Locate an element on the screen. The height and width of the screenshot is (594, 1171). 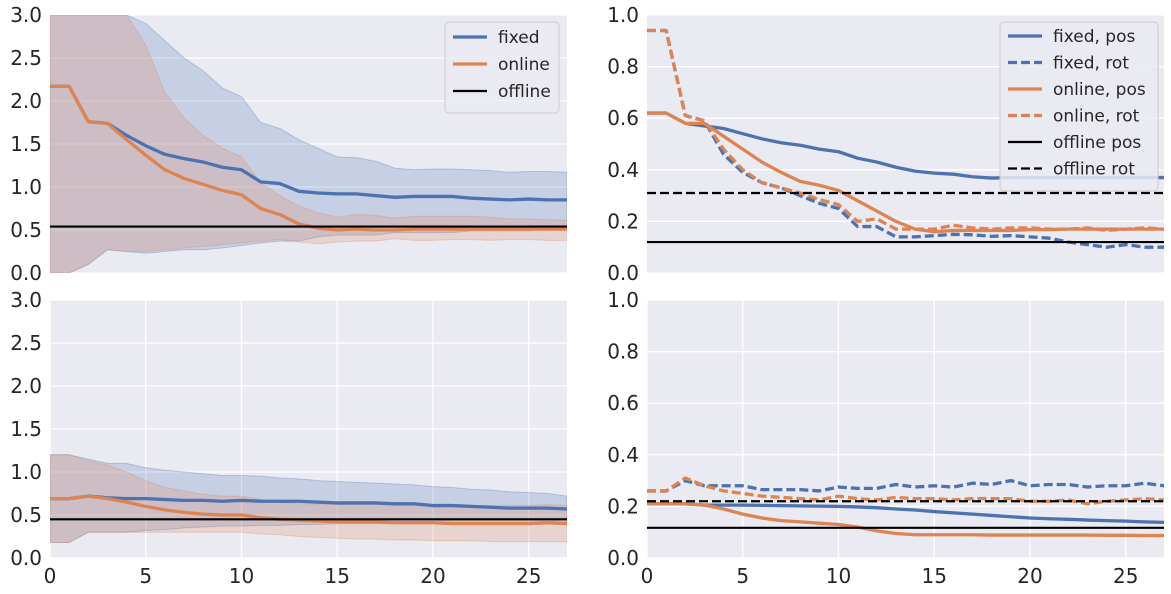
legend-label: fixed, pos is located at coordinates (1094, 37).